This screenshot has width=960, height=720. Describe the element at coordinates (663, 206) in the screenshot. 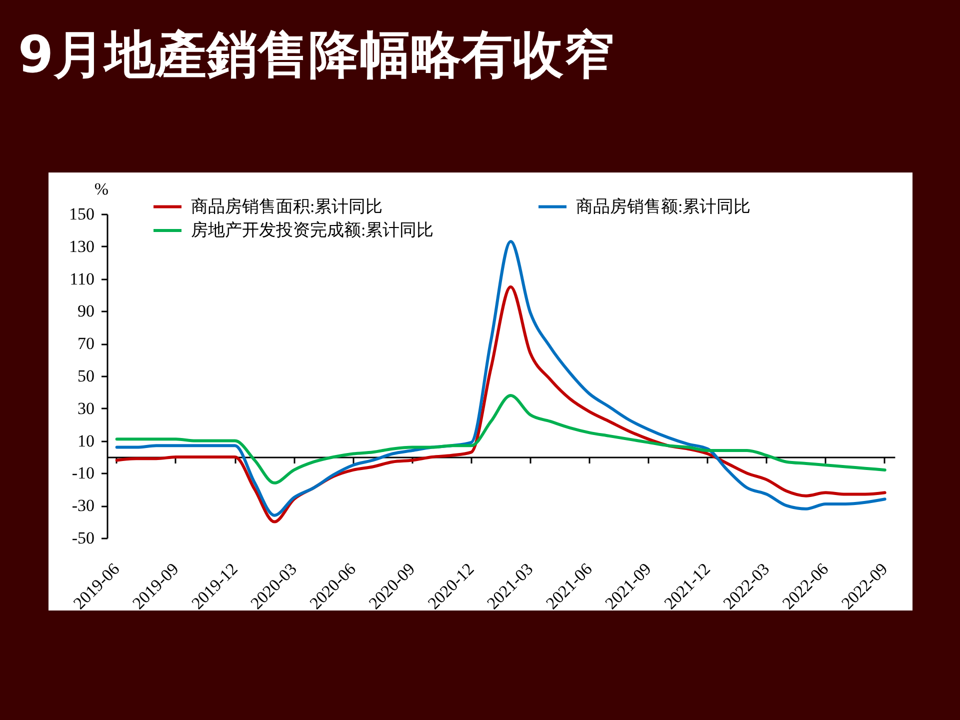

I see `legend-label: 商品房销售额:累计同比` at that location.